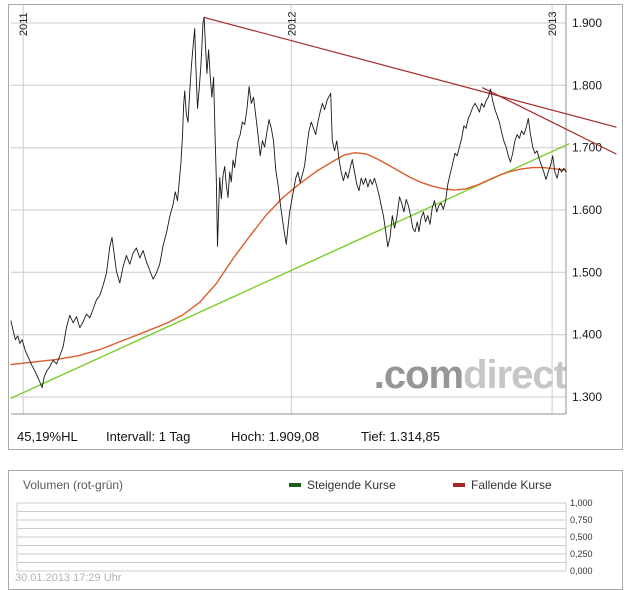 The height and width of the screenshot is (590, 632). What do you see at coordinates (587, 397) in the screenshot?
I see `y-axis-tick-label: 1.300` at bounding box center [587, 397].